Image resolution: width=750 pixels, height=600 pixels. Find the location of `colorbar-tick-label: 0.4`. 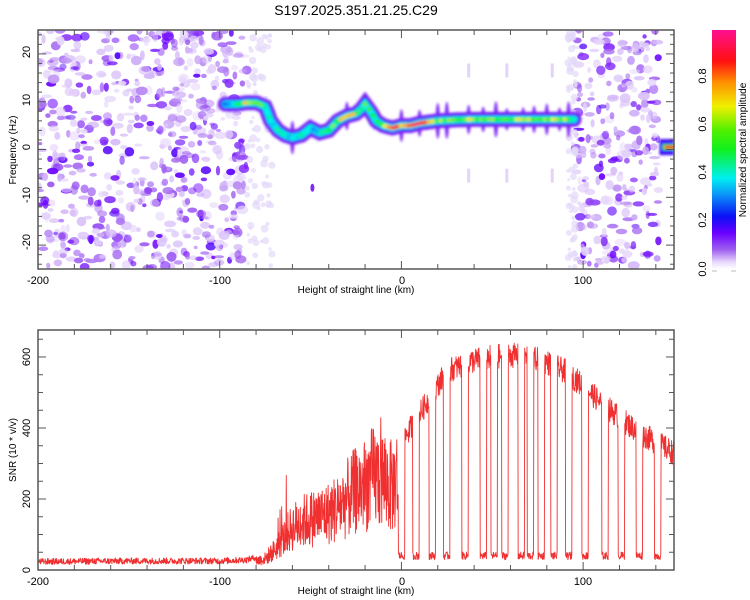

colorbar-tick-label: 0.4 is located at coordinates (703, 171).